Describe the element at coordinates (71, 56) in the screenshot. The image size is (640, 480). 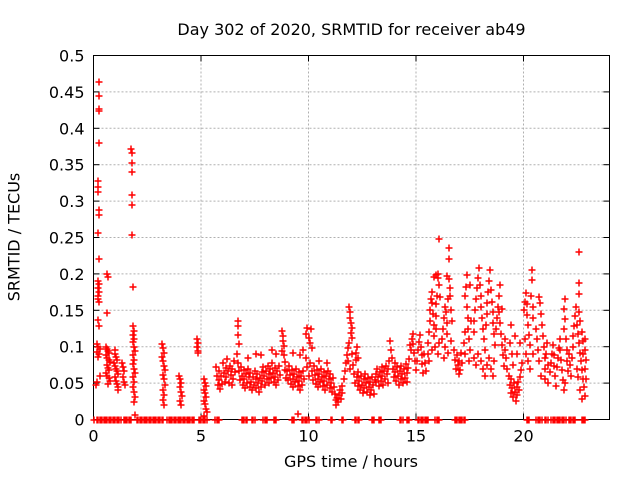
I see `y-tick-label: 0.5` at that location.